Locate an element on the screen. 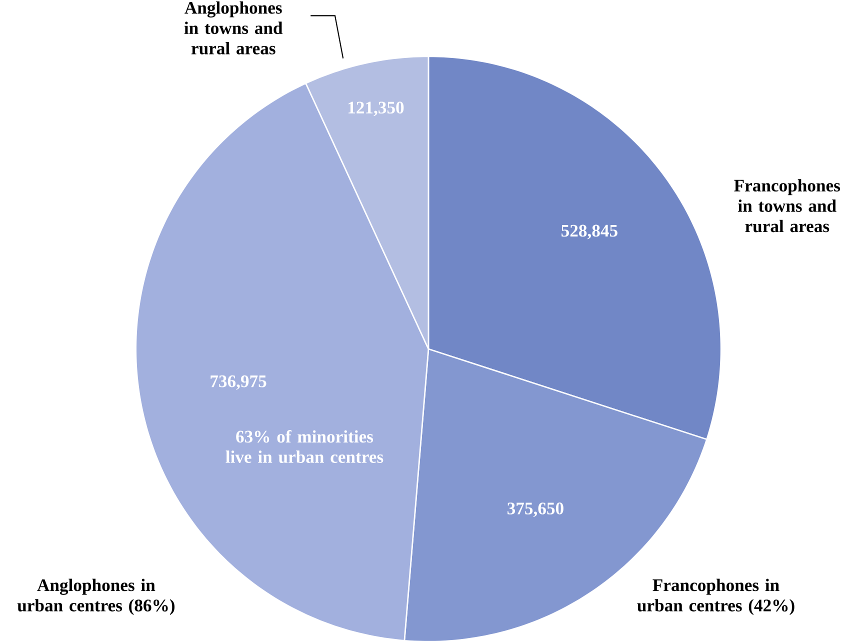 Image resolution: width=863 pixels, height=642 pixels. slice-label: Anglophones in urban centres (86%) is located at coordinates (96, 596).